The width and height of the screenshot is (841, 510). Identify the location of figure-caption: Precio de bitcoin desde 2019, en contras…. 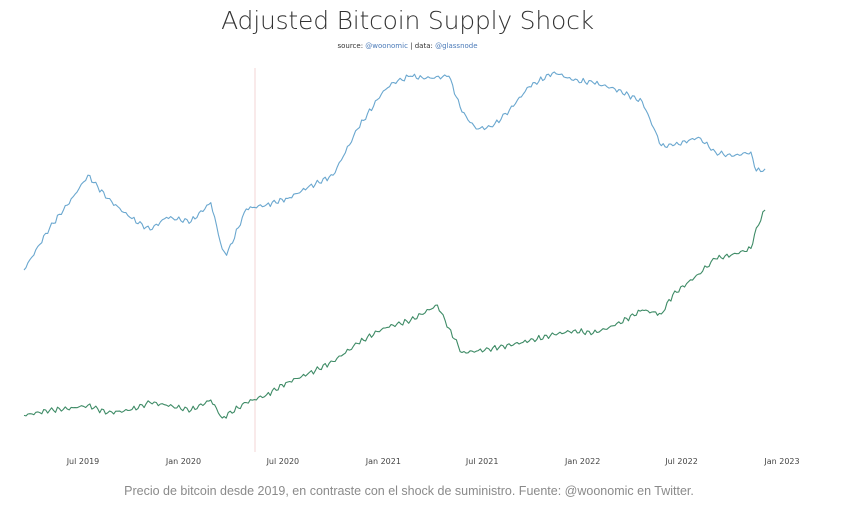
(409, 491).